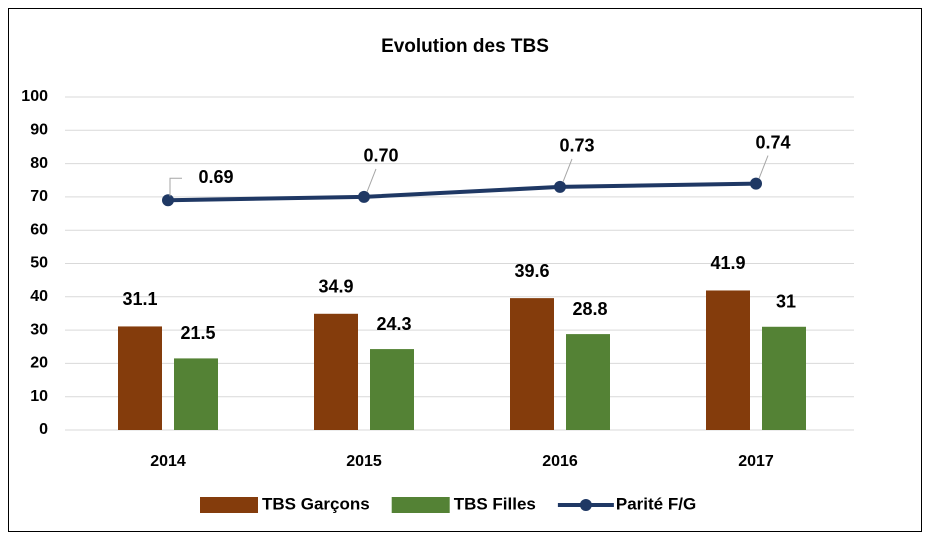 This screenshot has width=930, height=540. What do you see at coordinates (656, 503) in the screenshot?
I see `legend-label: Parité F/G` at bounding box center [656, 503].